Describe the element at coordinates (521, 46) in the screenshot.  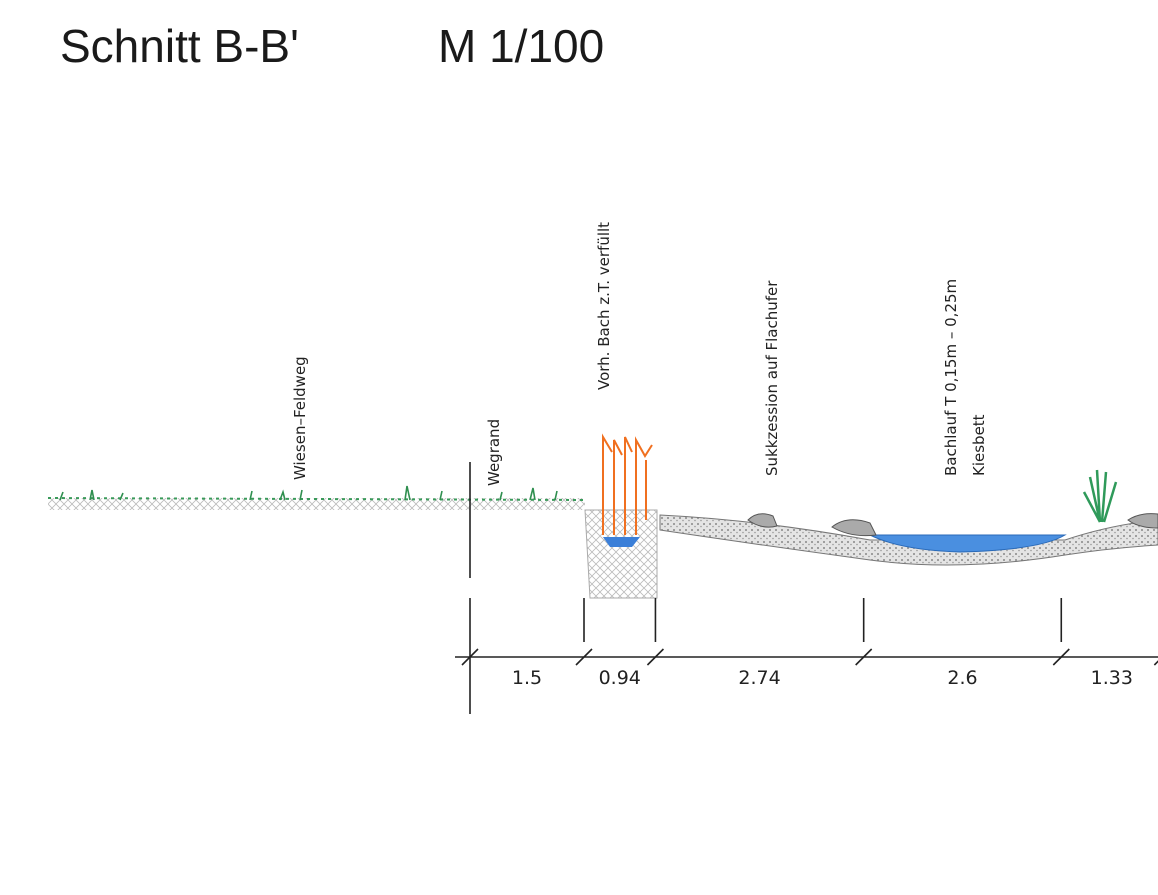
I see `scale: M 1/100` at that location.